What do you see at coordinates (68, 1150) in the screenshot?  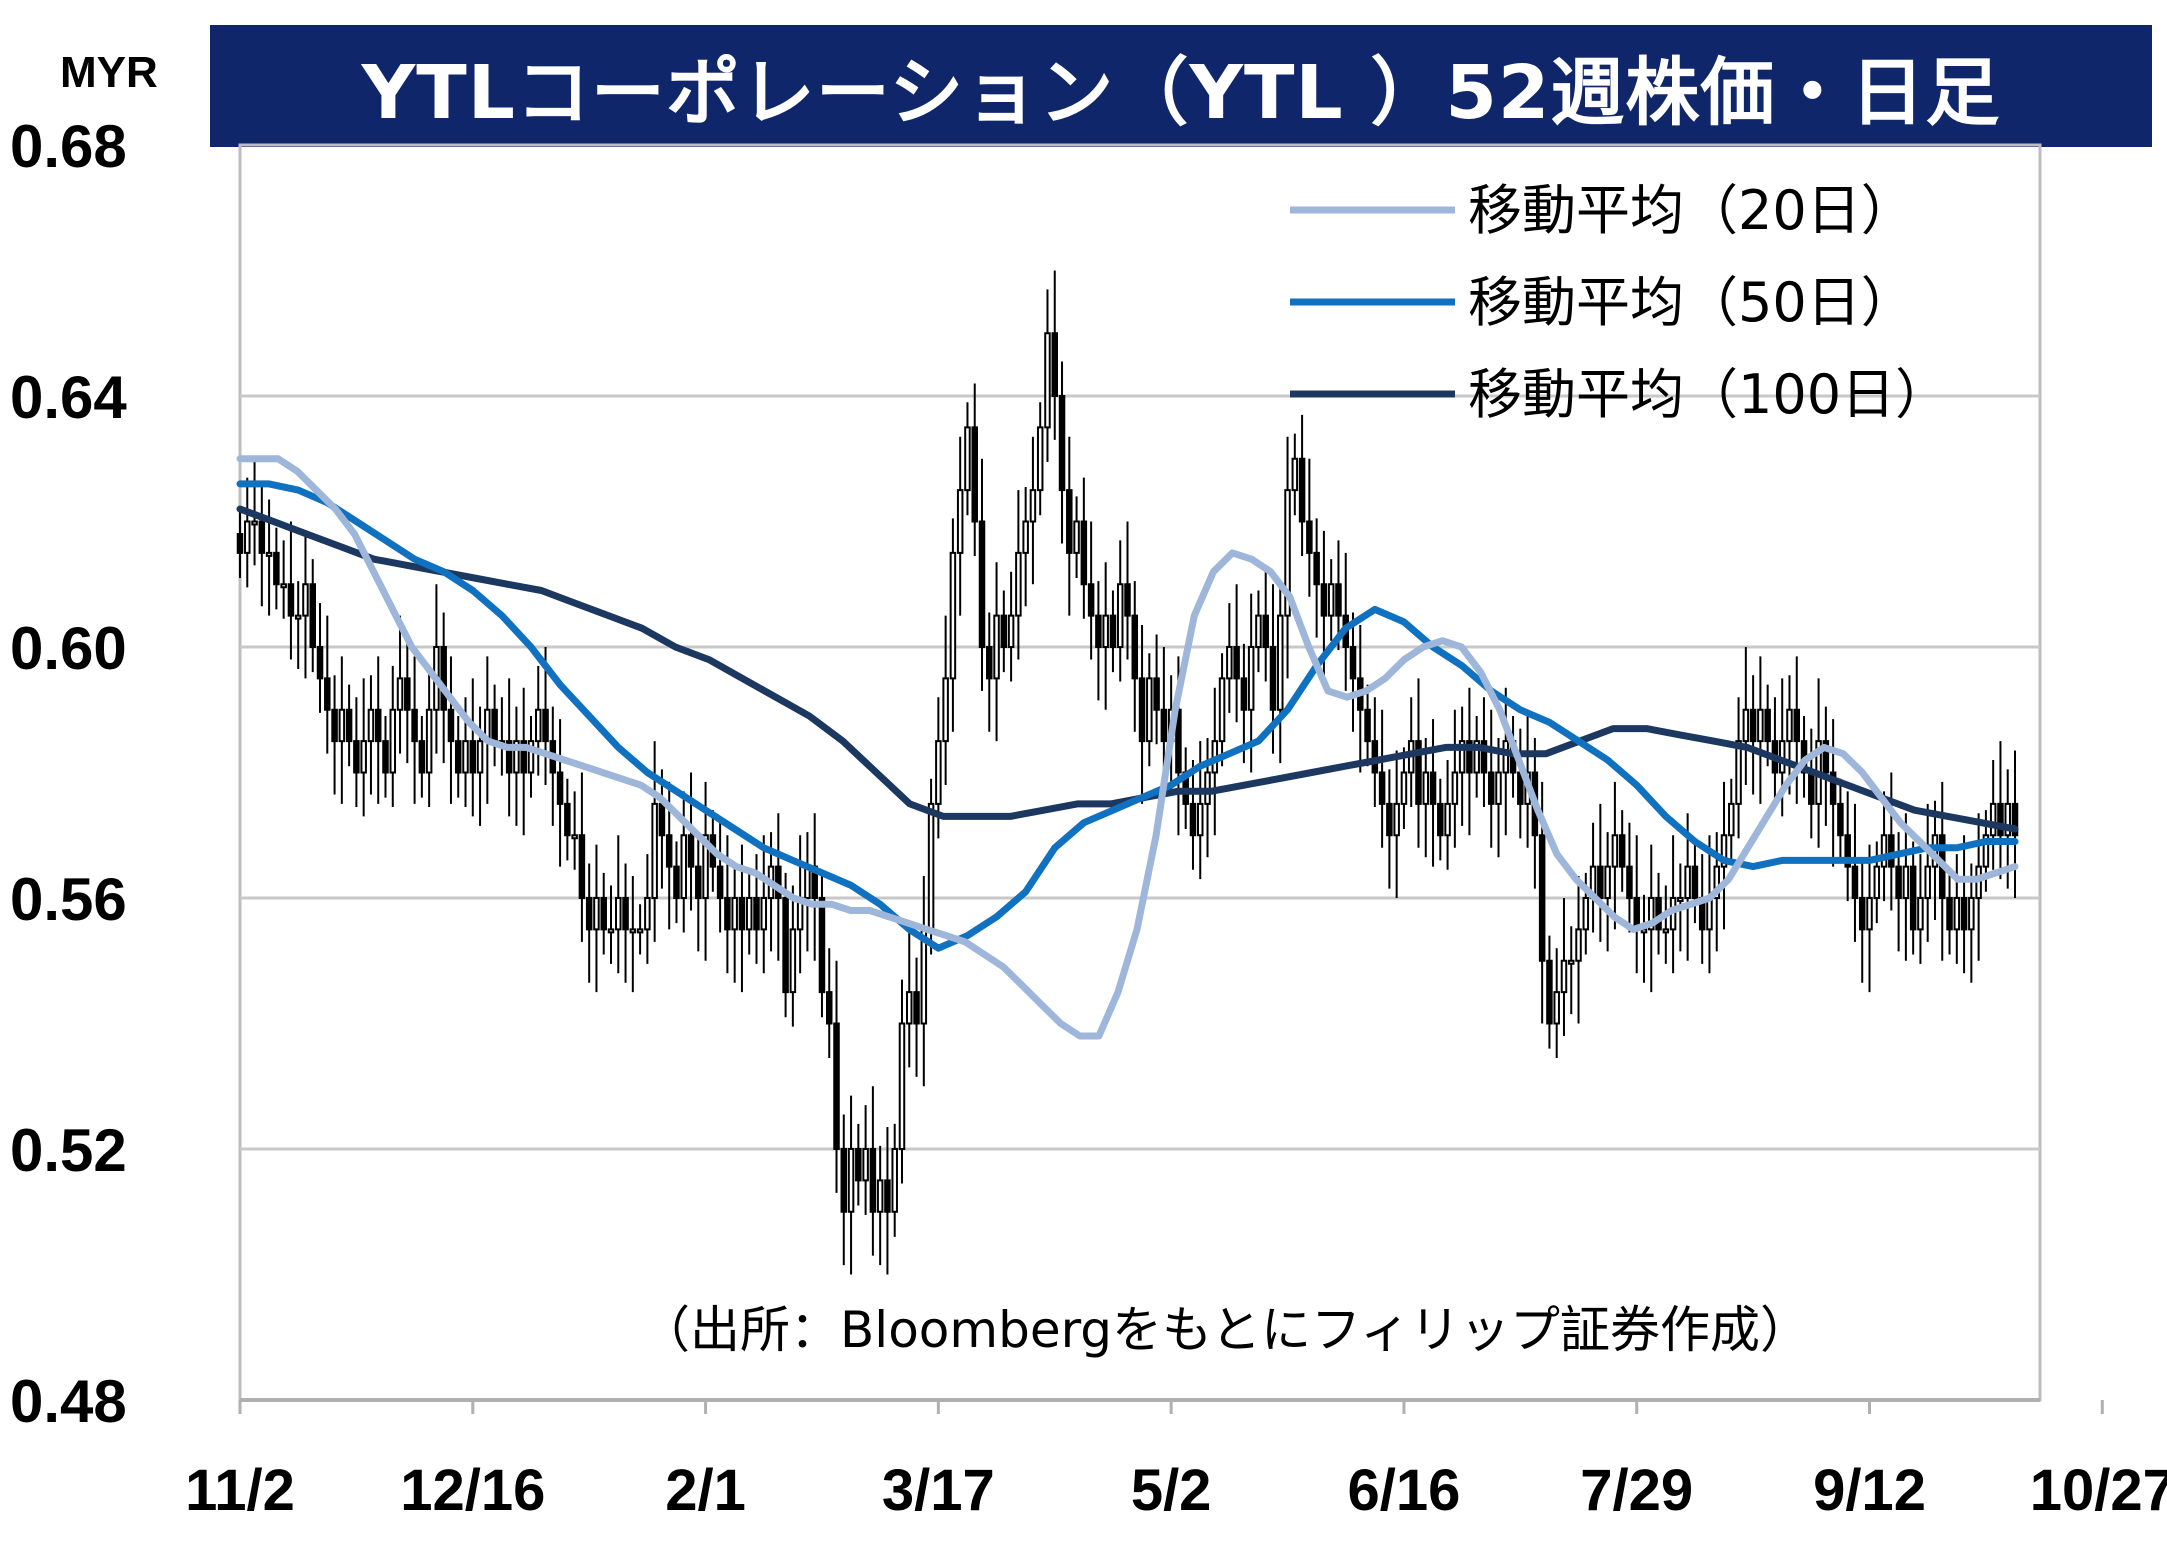 I see `y-tick-label: 0.52` at bounding box center [68, 1150].